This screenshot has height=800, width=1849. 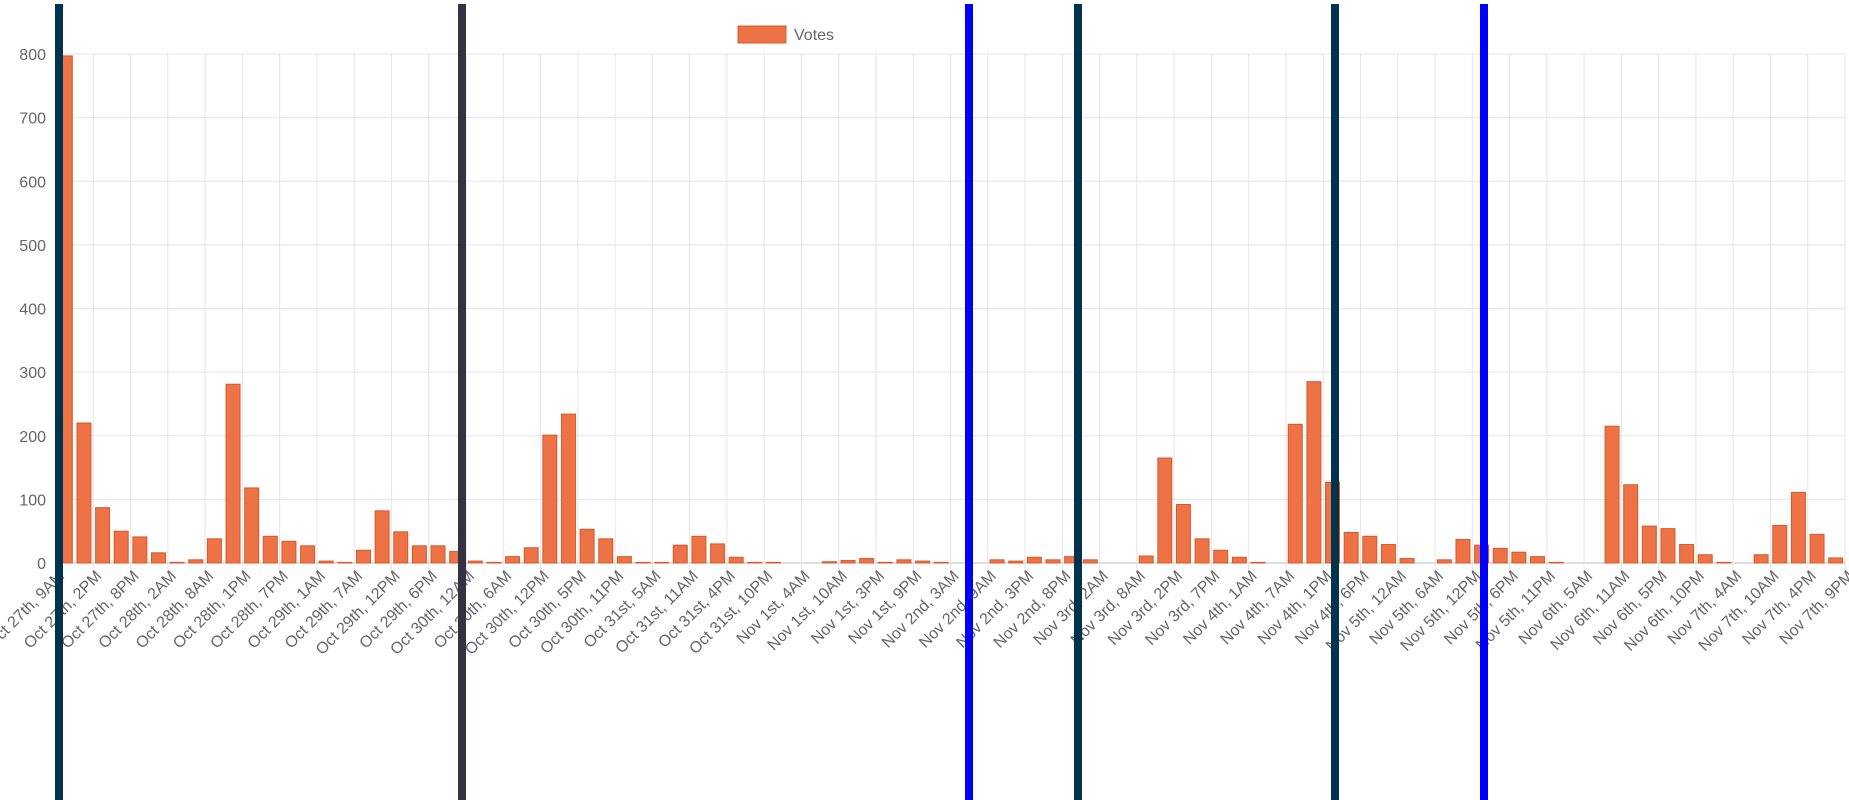 I want to click on y-tick-label: 400, so click(x=32, y=310).